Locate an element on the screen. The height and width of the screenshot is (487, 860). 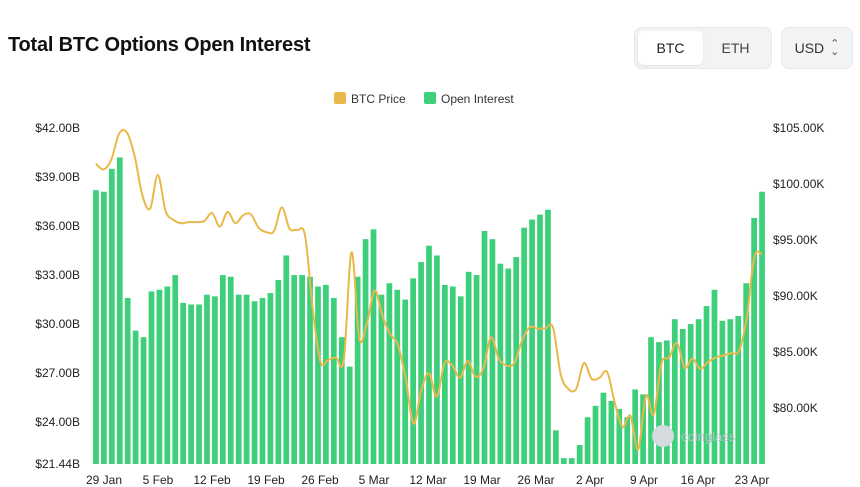
legend: BTC Price Open Interest is located at coordinates (424, 99).